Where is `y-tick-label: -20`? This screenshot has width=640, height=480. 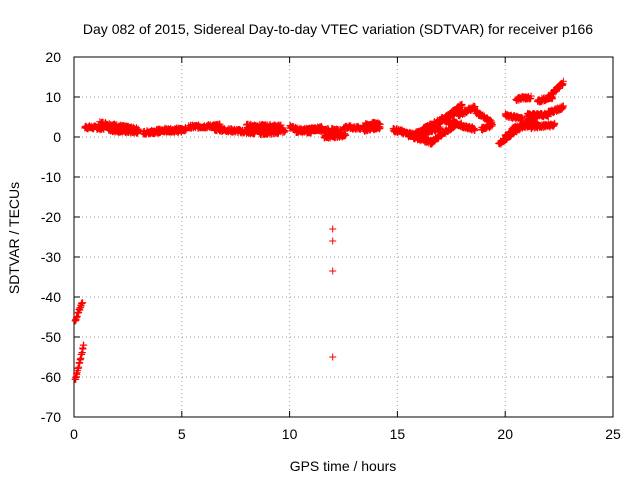 y-tick-label: -20 is located at coordinates (51, 217).